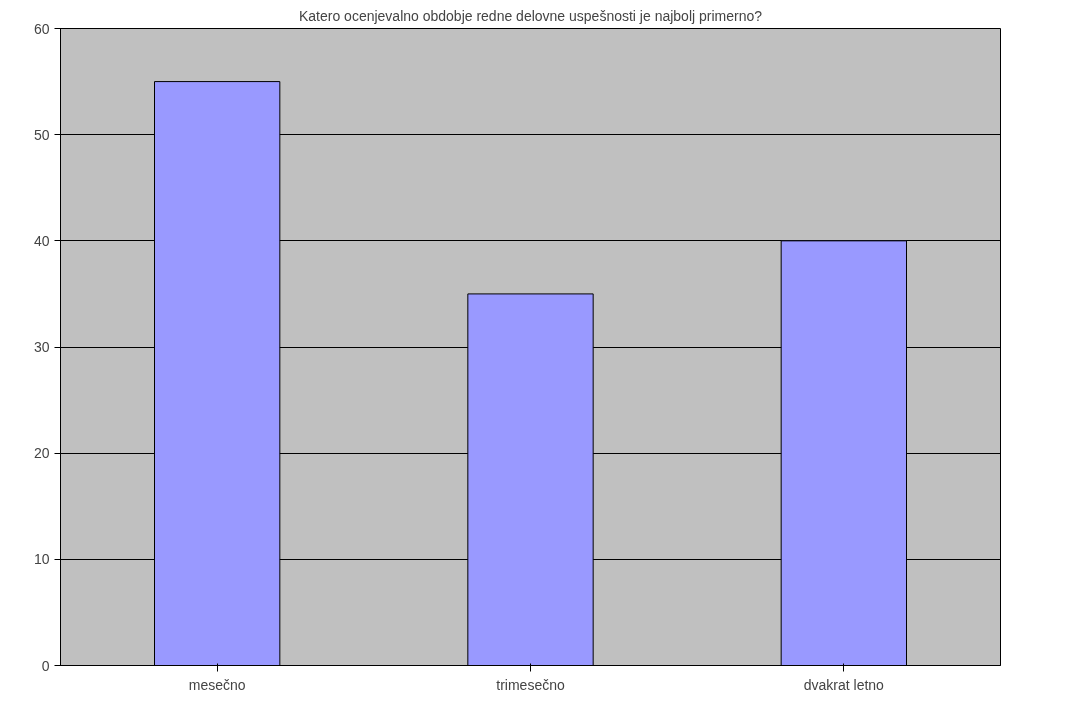  I want to click on y-tick-label: 30, so click(41, 347).